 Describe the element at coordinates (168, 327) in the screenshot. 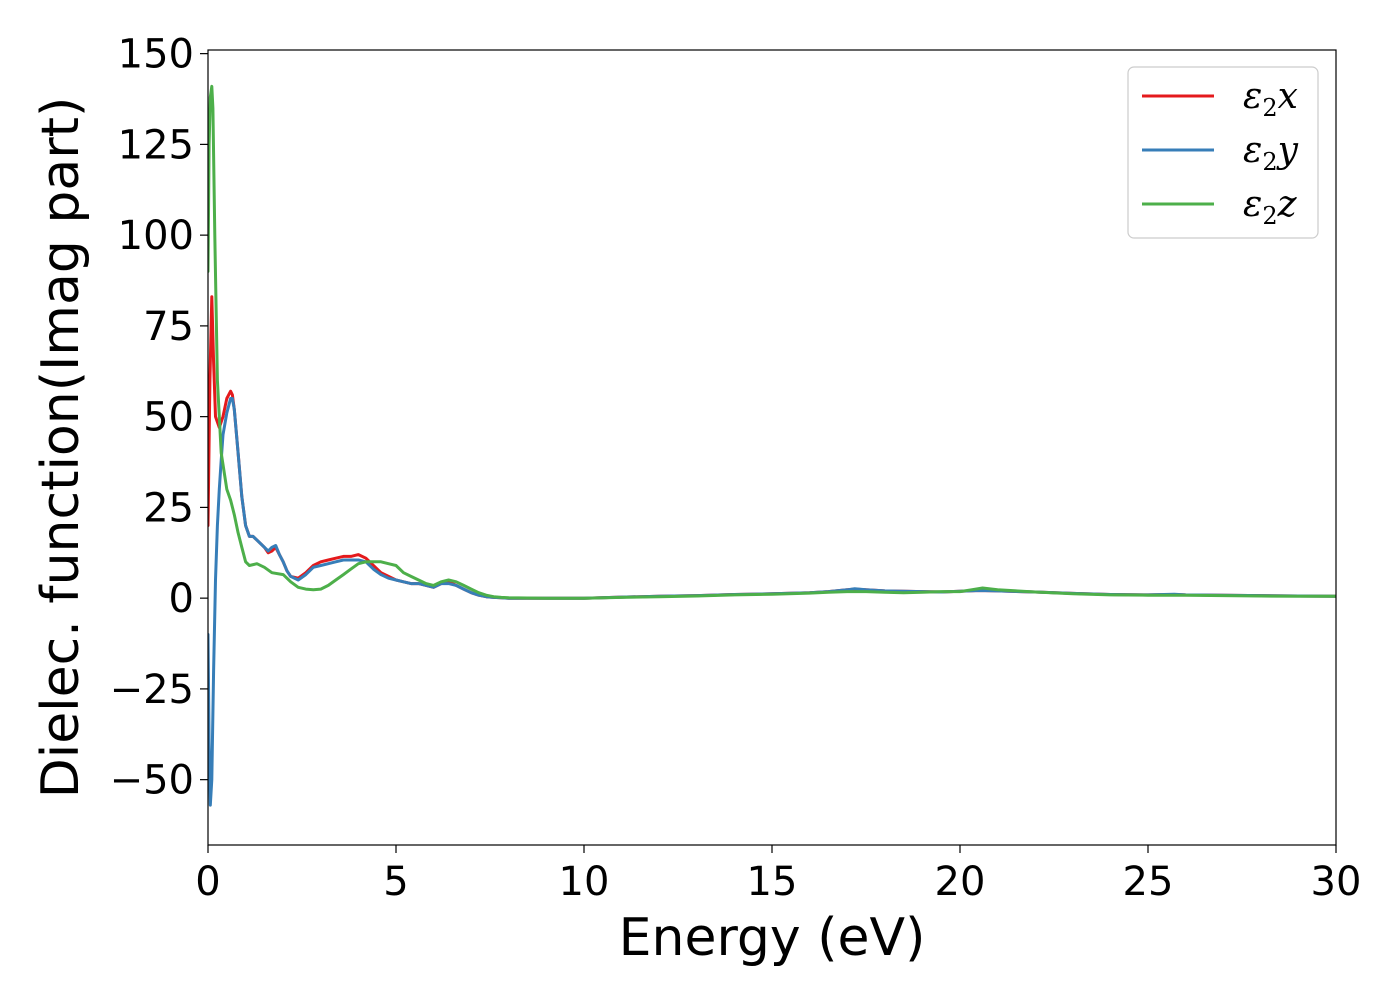

I see `y-tick-label: 75` at that location.